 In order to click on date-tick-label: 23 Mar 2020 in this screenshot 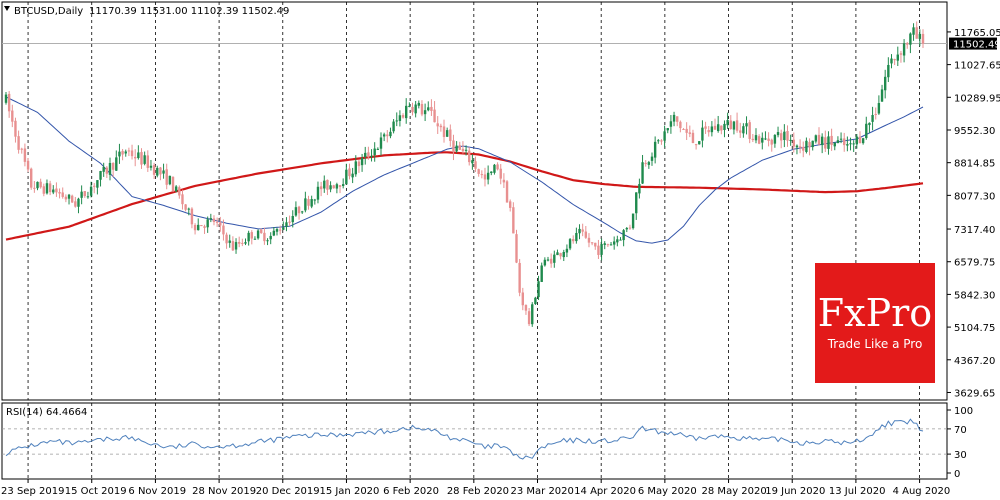, I will do `click(542, 491)`.